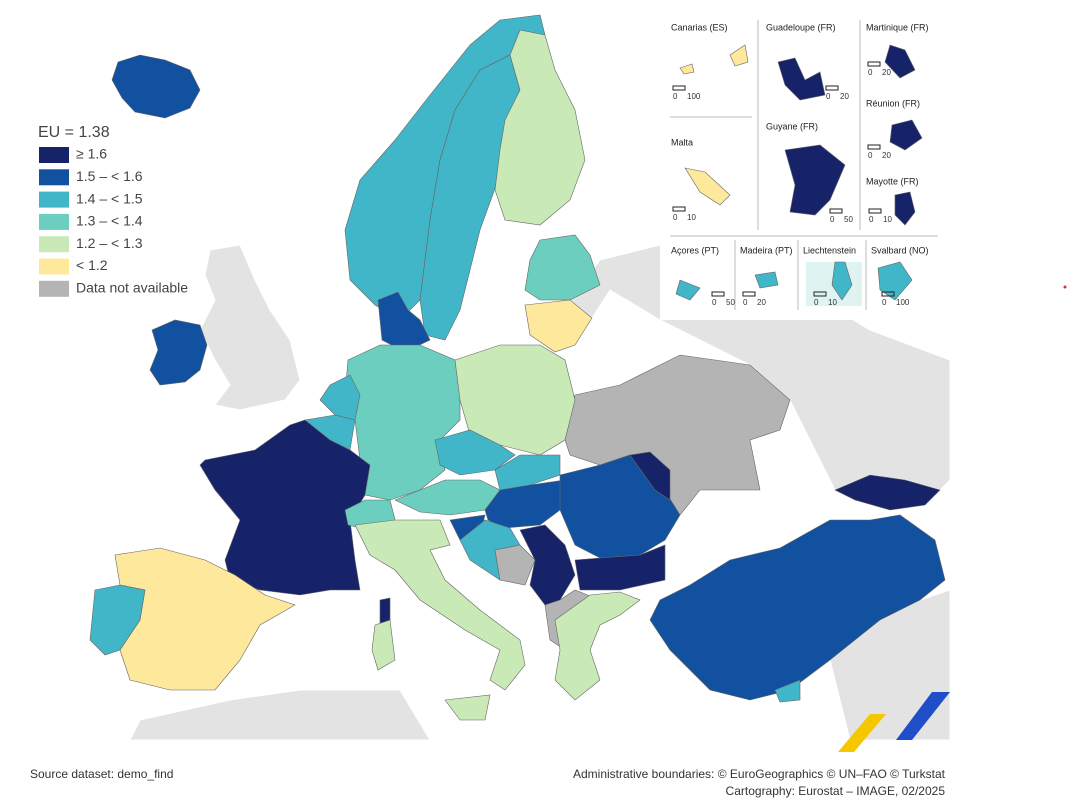  What do you see at coordinates (792, 126) in the screenshot?
I see `inset-label: Guyane (FR)` at bounding box center [792, 126].